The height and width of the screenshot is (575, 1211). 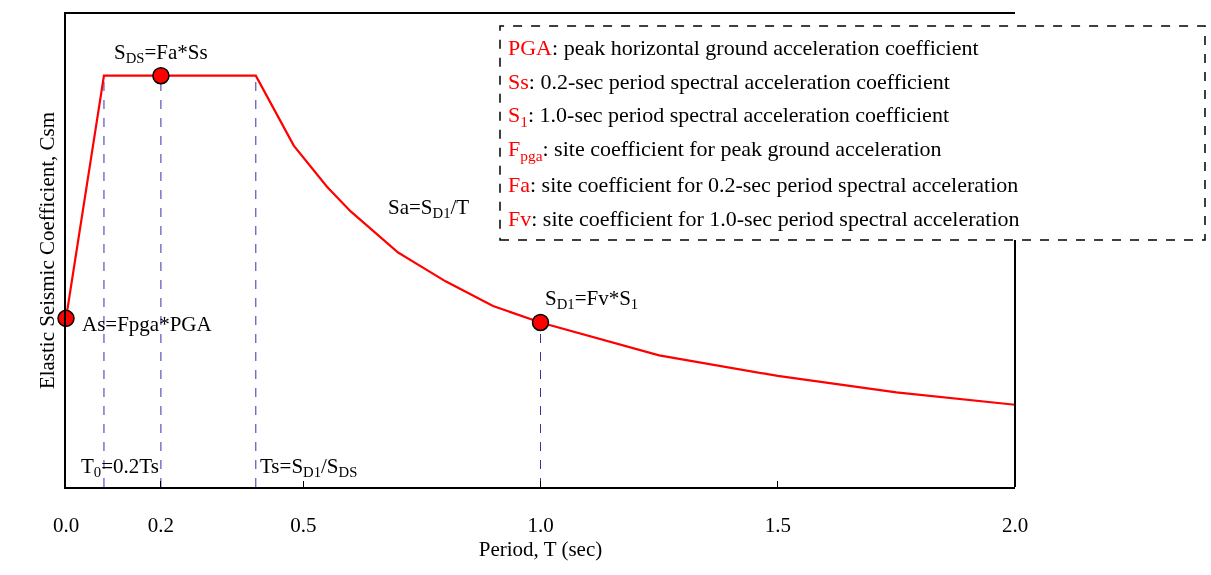 I want to click on x-tick-label: 1.5, so click(x=777, y=525).